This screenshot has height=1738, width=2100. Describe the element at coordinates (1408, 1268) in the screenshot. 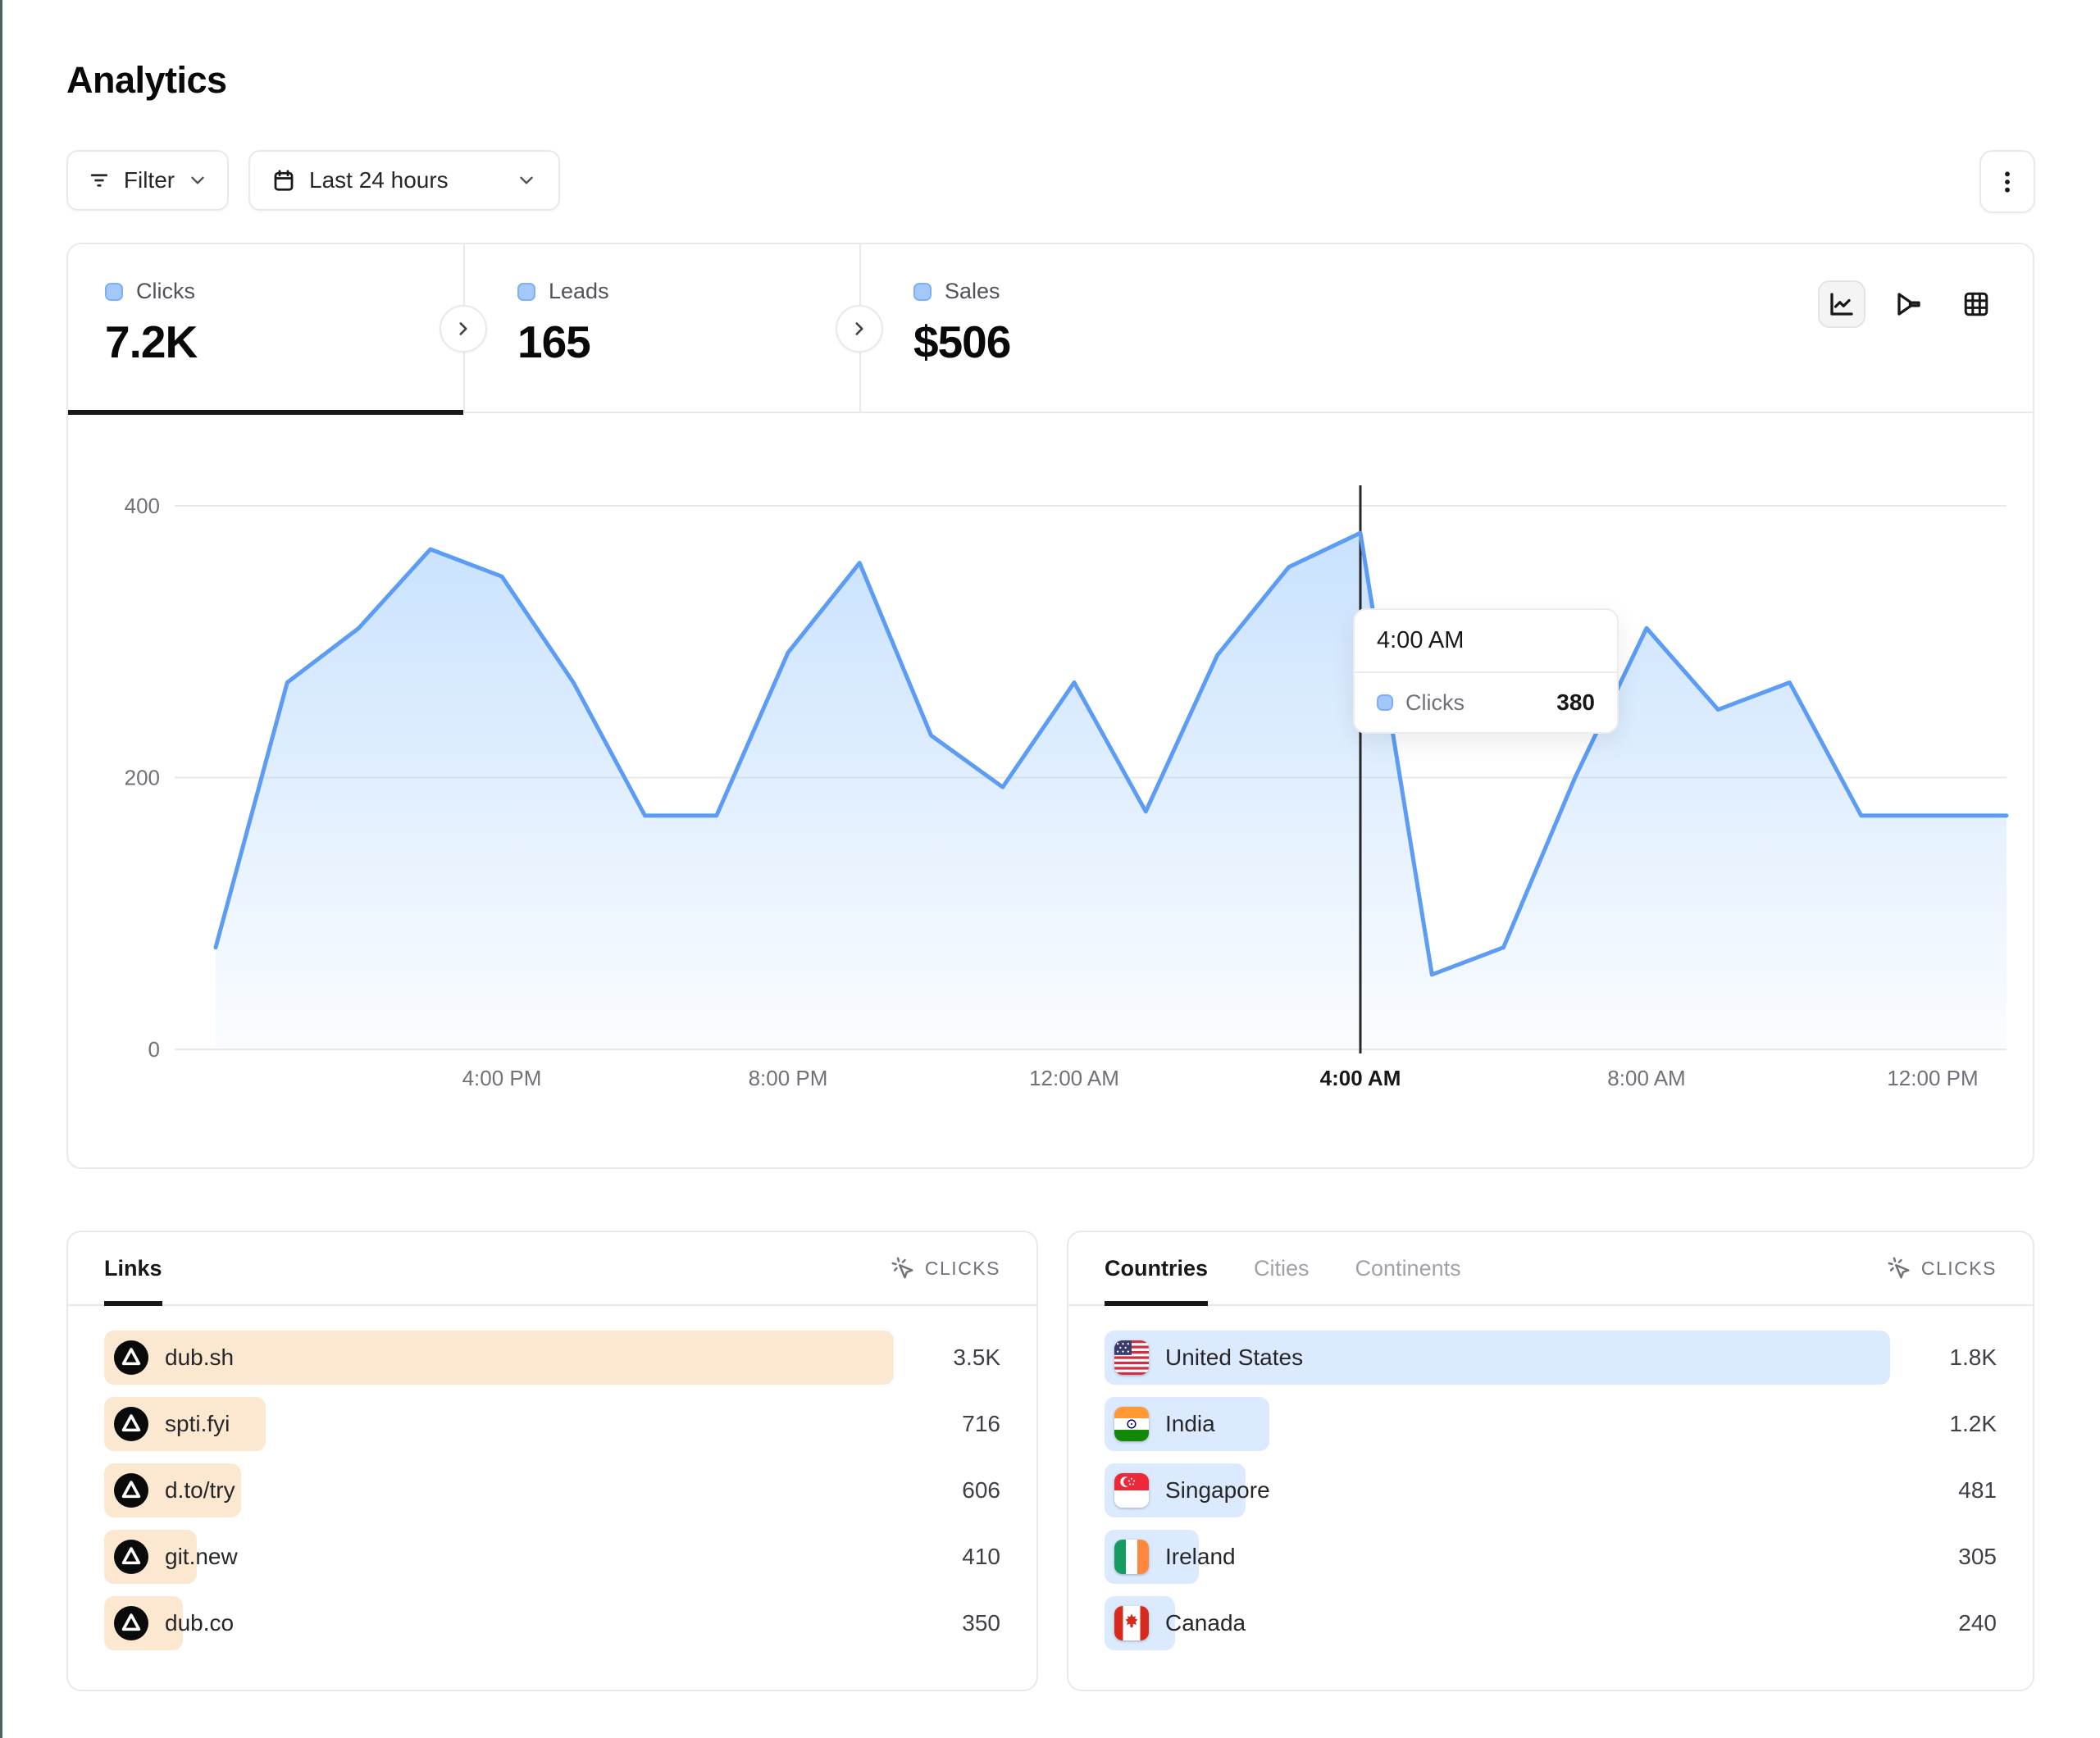

I see `tab-continents: Continents` at that location.